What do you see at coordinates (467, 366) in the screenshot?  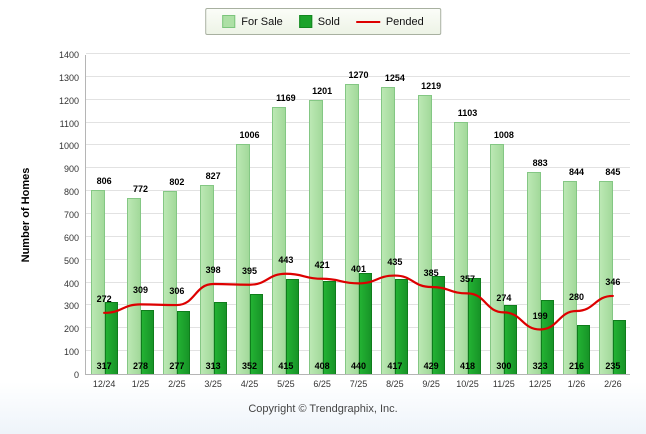 I see `sold-value-label: 418` at bounding box center [467, 366].